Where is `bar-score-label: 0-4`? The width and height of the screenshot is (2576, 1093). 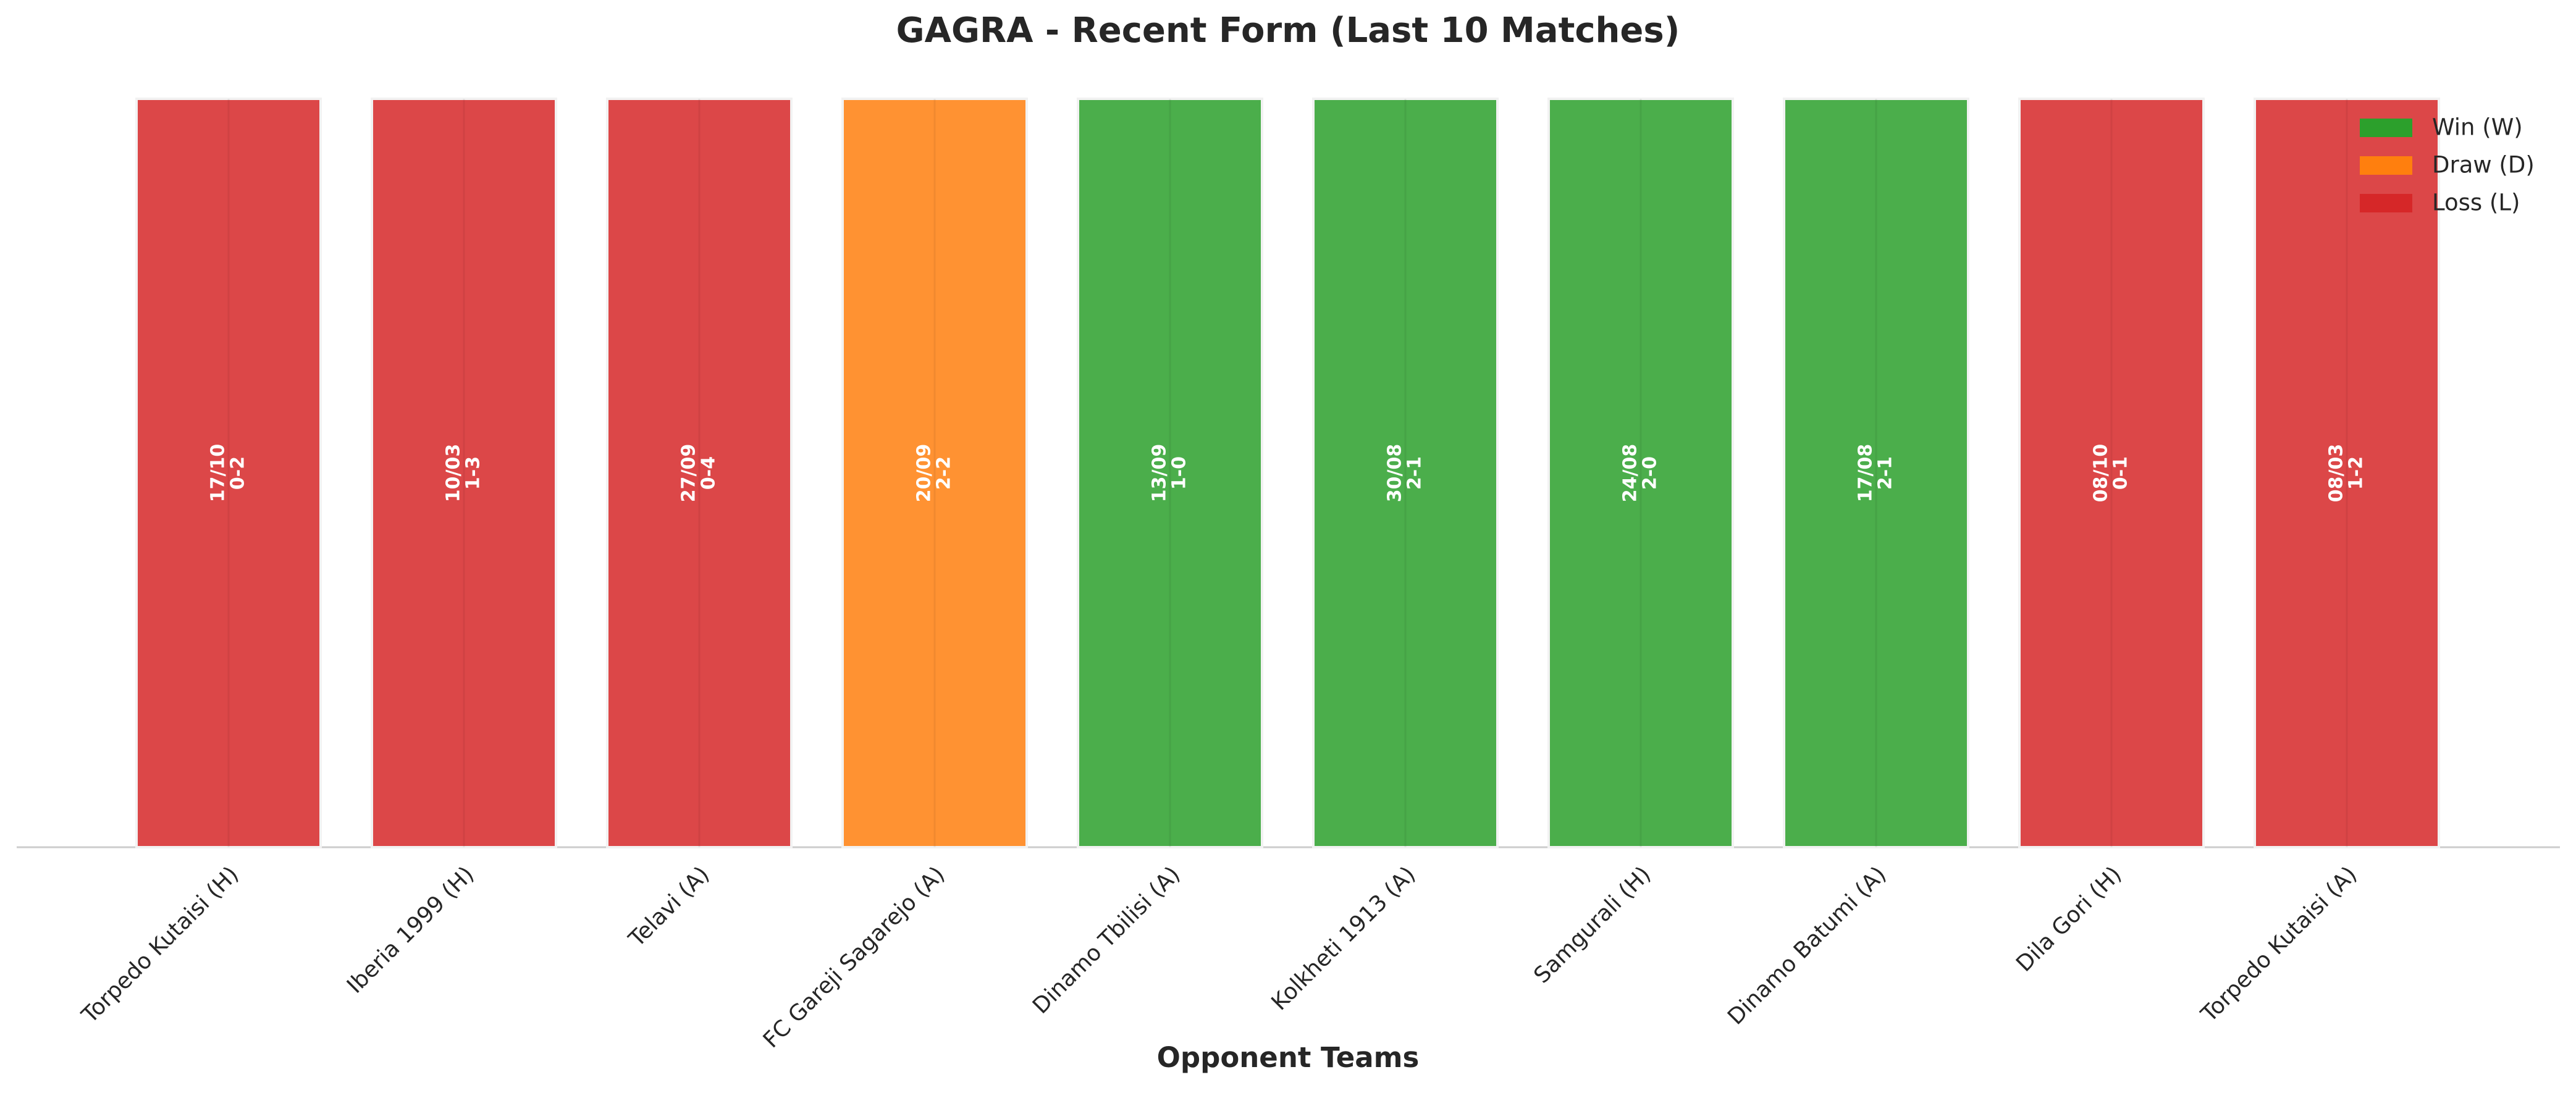 bar-score-label: 0-4 is located at coordinates (709, 473).